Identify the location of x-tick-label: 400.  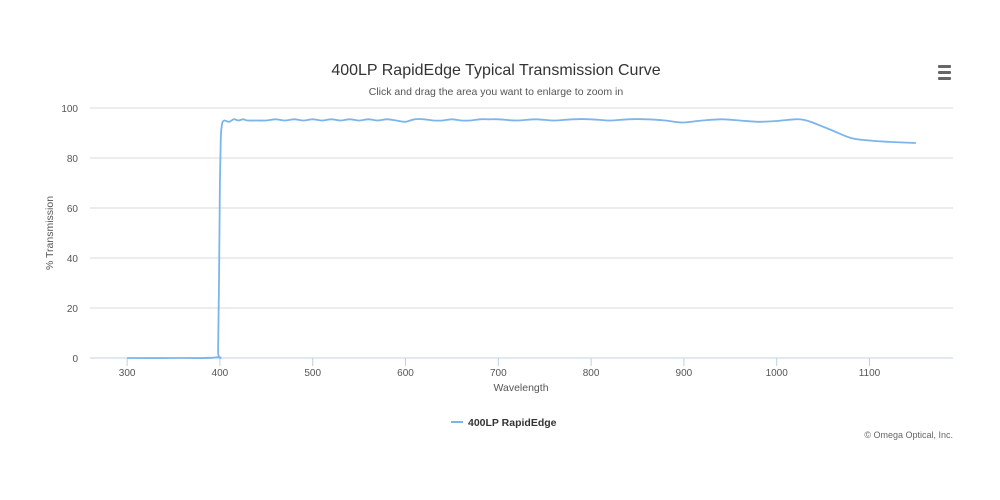
(220, 373).